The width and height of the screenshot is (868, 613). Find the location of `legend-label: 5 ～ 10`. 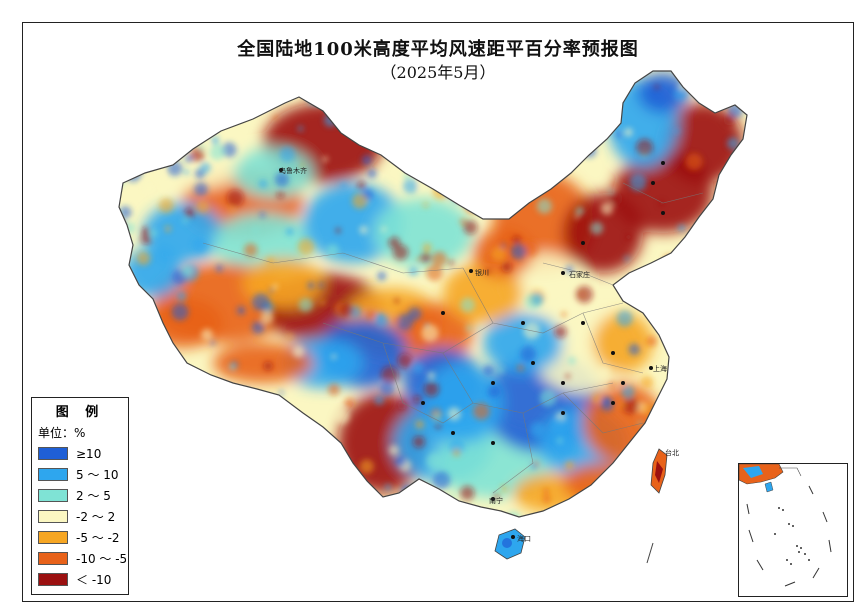

legend-label: 5 ～ 10 is located at coordinates (97, 475).